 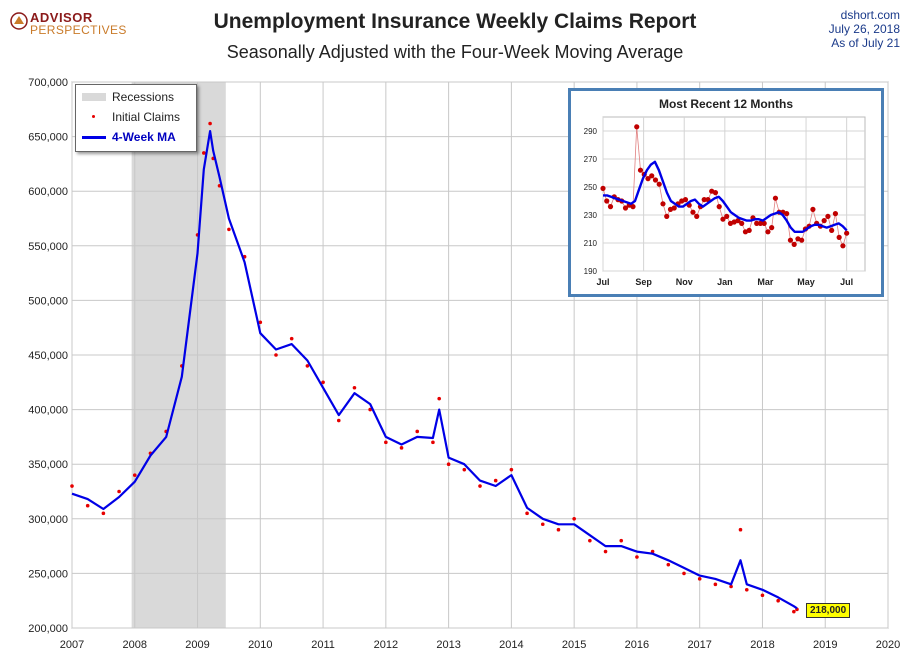 I want to click on logo-line2: PERSPECTIVES, so click(x=78, y=30).